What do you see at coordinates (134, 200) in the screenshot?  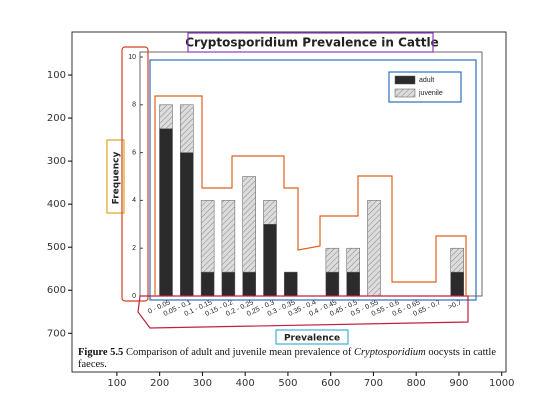 I see `y-tick-label: 4` at bounding box center [134, 200].